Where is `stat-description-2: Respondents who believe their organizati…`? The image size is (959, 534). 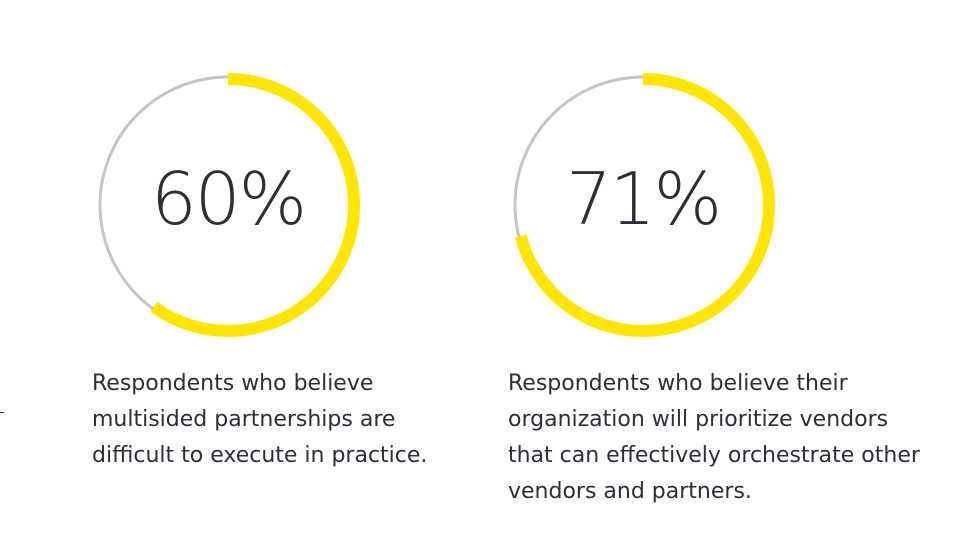
stat-description-2: Respondents who believe their organizati… is located at coordinates (733, 438).